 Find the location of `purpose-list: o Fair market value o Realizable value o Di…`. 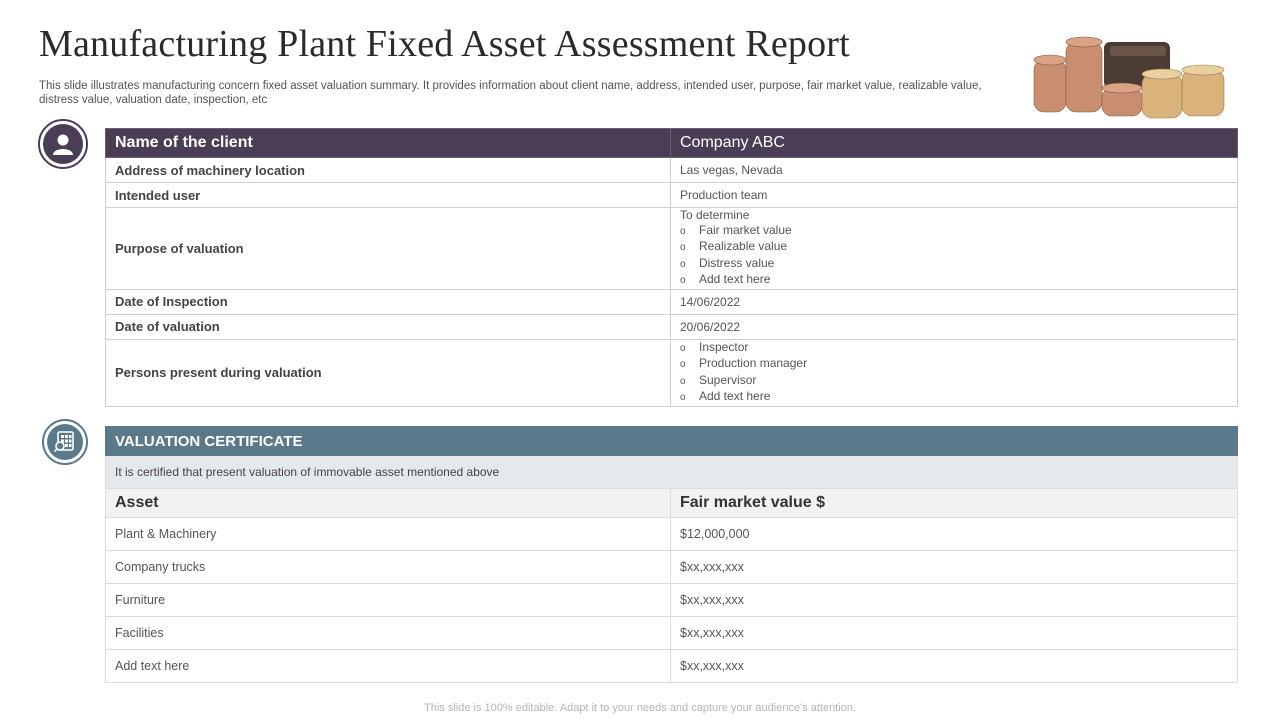

purpose-list: o Fair market value o Realizable value o Di… is located at coordinates (954, 256).